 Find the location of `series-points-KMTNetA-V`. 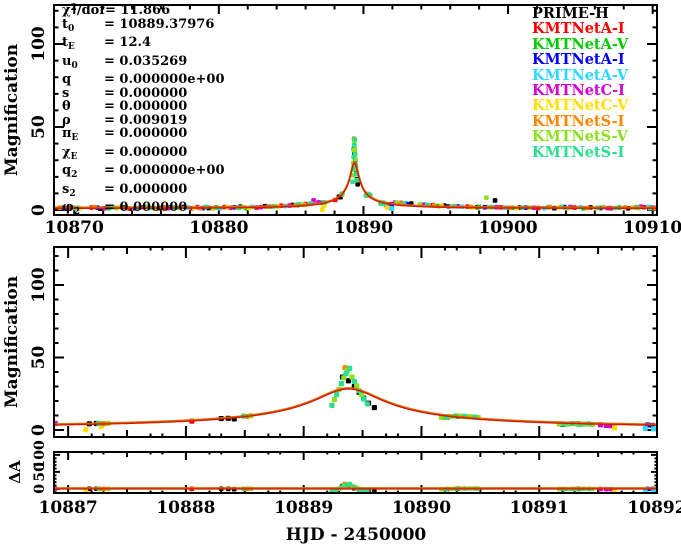

series-points-KMTNetA-V is located at coordinates (649, 428).